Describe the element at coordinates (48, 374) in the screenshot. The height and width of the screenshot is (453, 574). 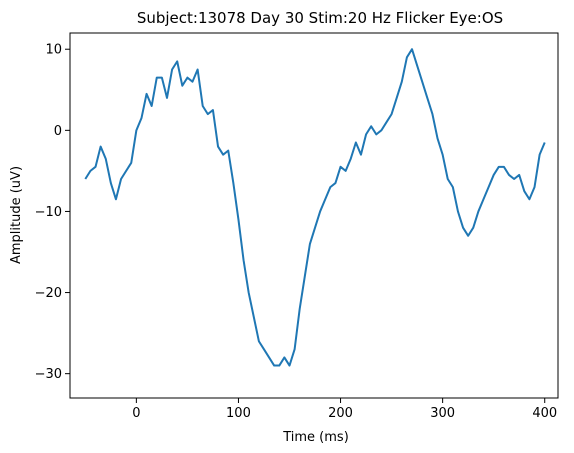
I see `y-tick-label: −30` at that location.